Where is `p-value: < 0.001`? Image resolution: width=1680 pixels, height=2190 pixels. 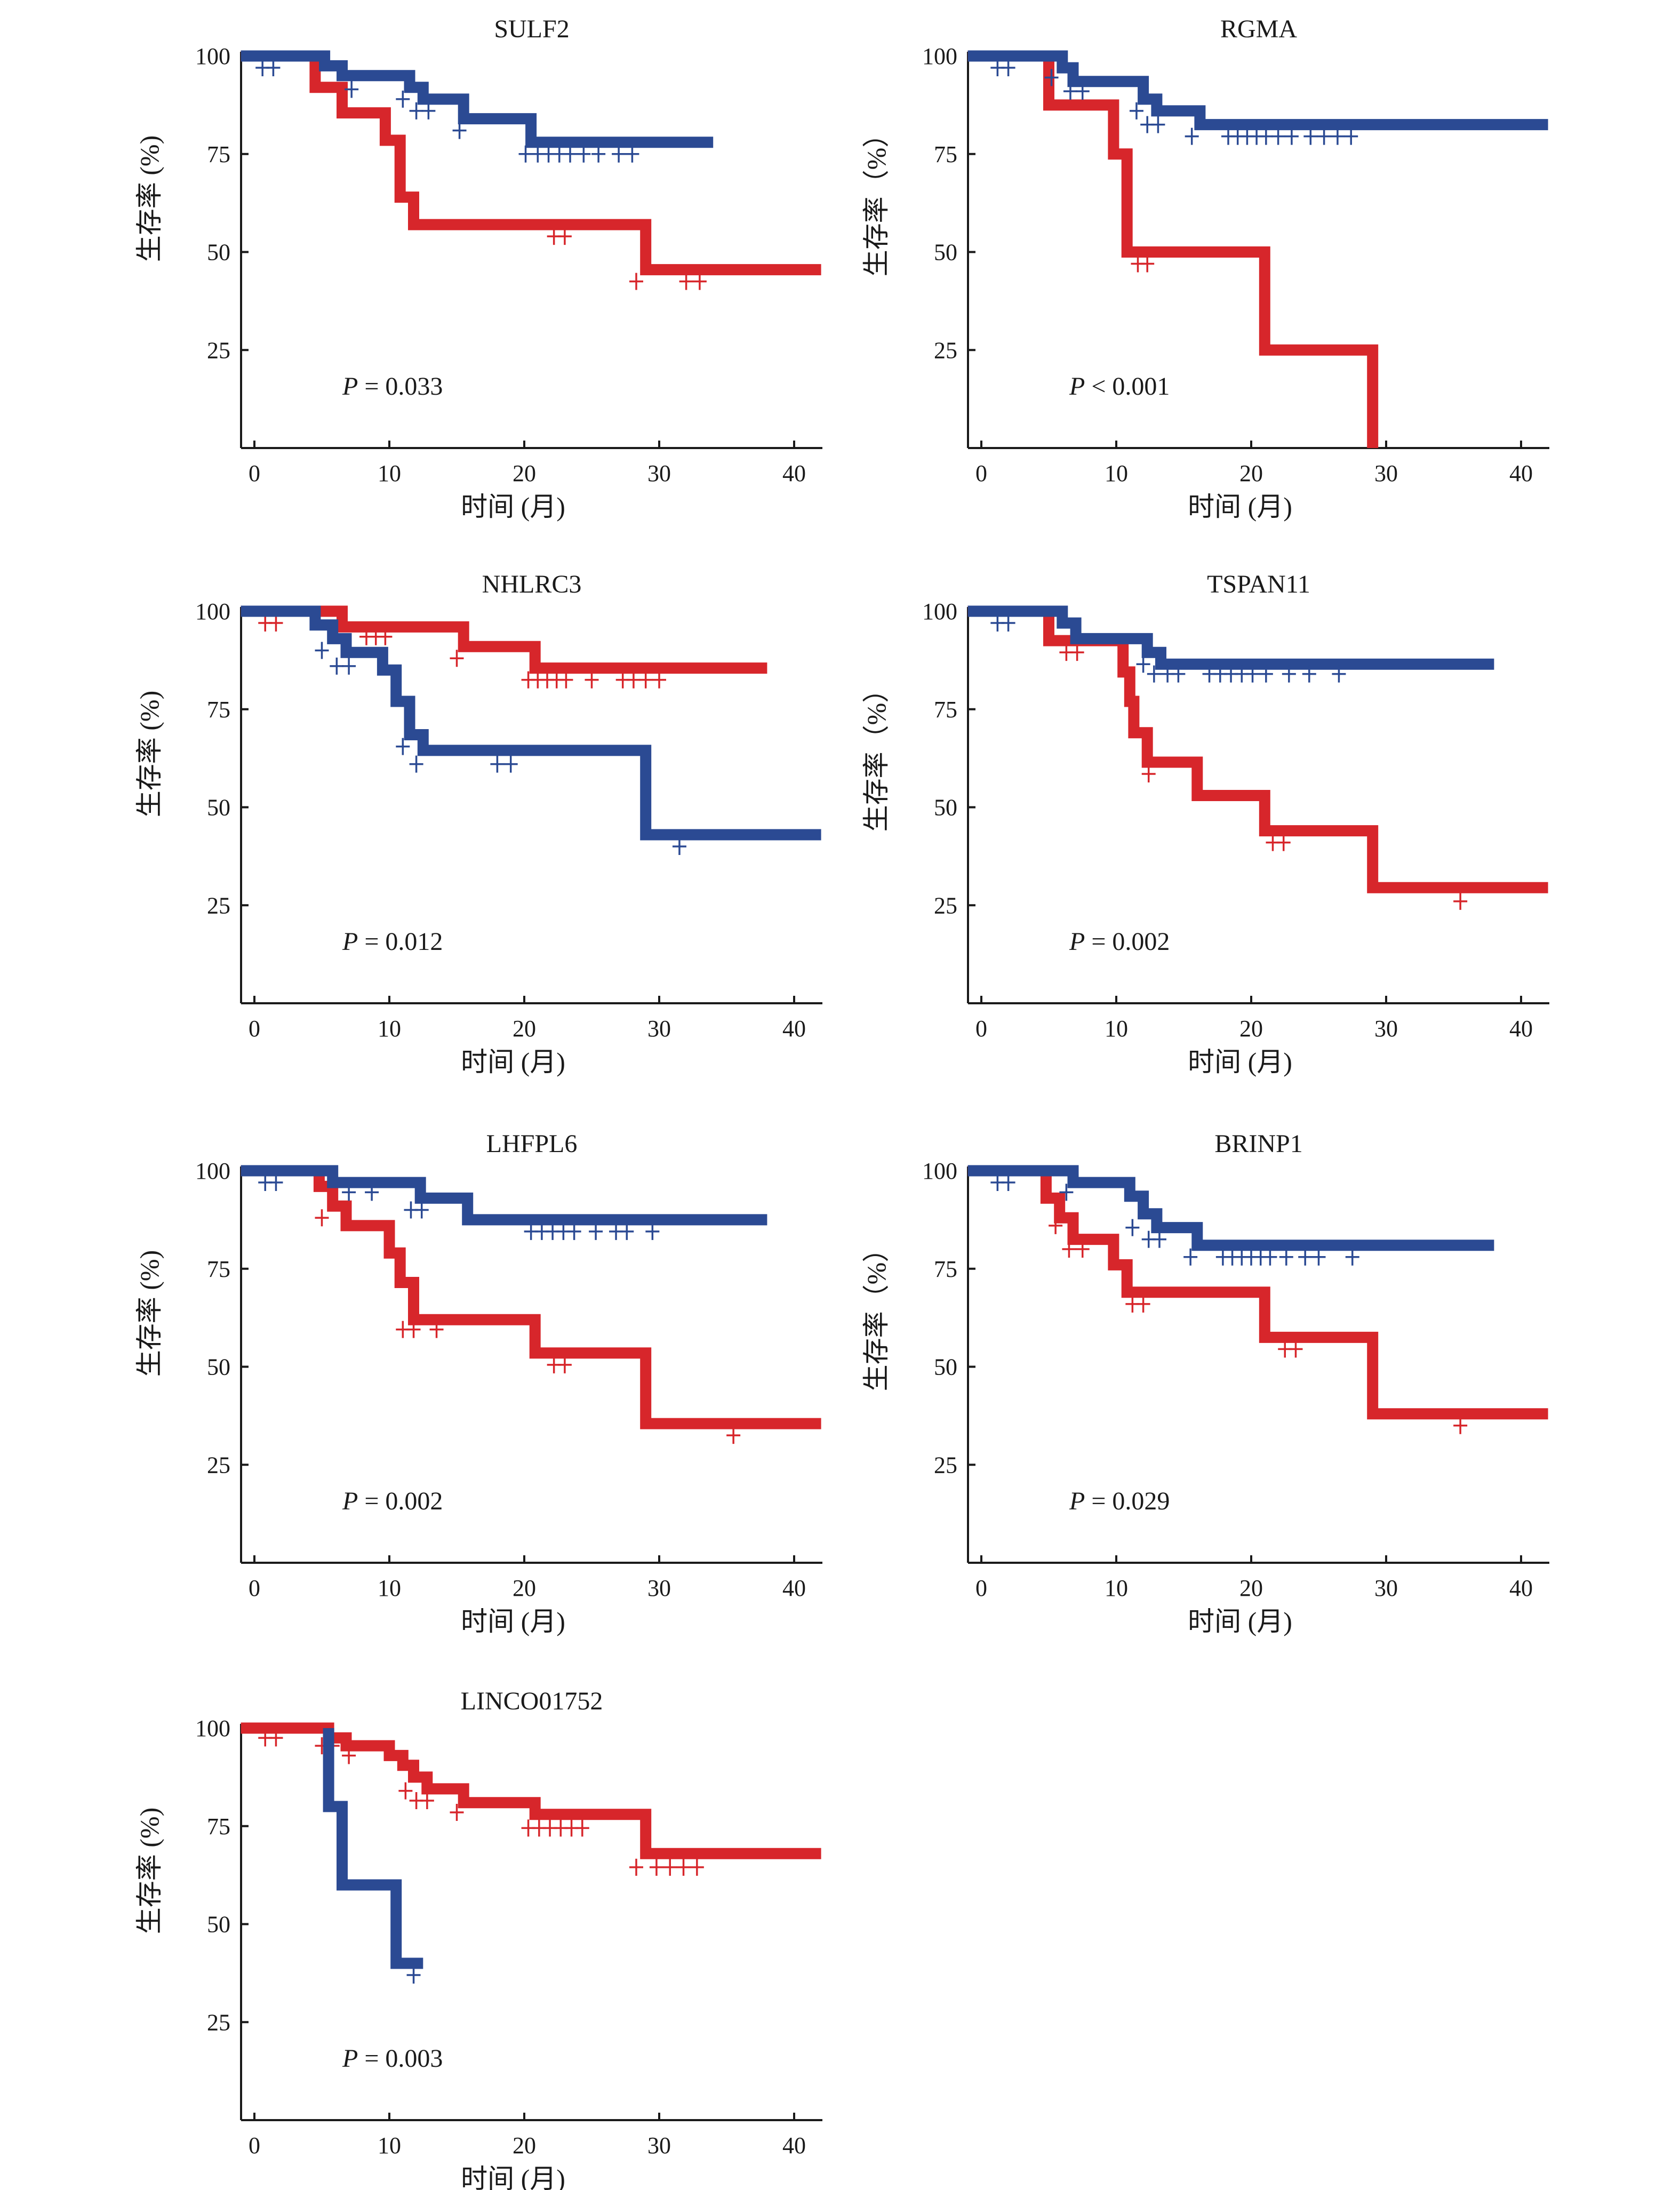
p-value: < 0.001 is located at coordinates (1127, 387).